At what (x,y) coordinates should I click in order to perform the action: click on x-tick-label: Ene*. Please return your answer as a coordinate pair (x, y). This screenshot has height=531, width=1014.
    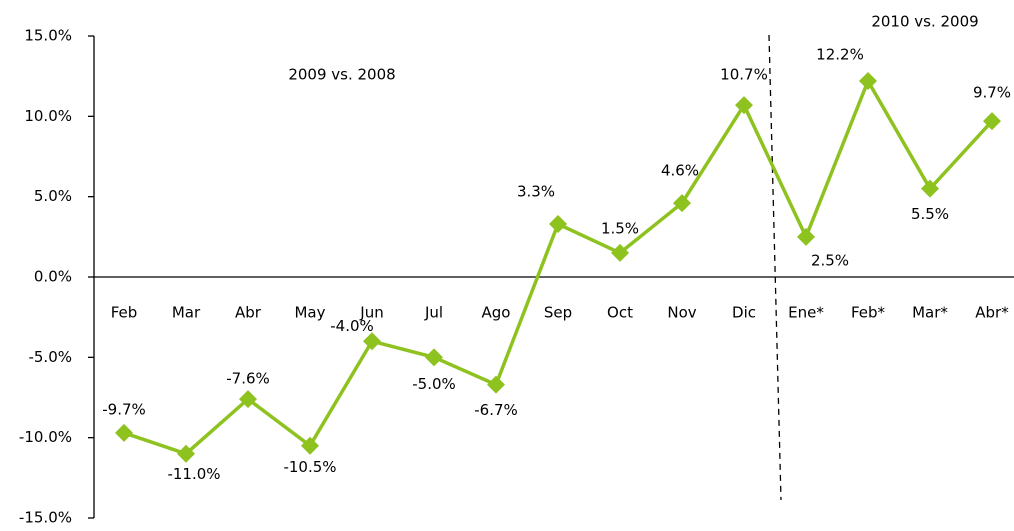
    Looking at the image, I should click on (806, 313).